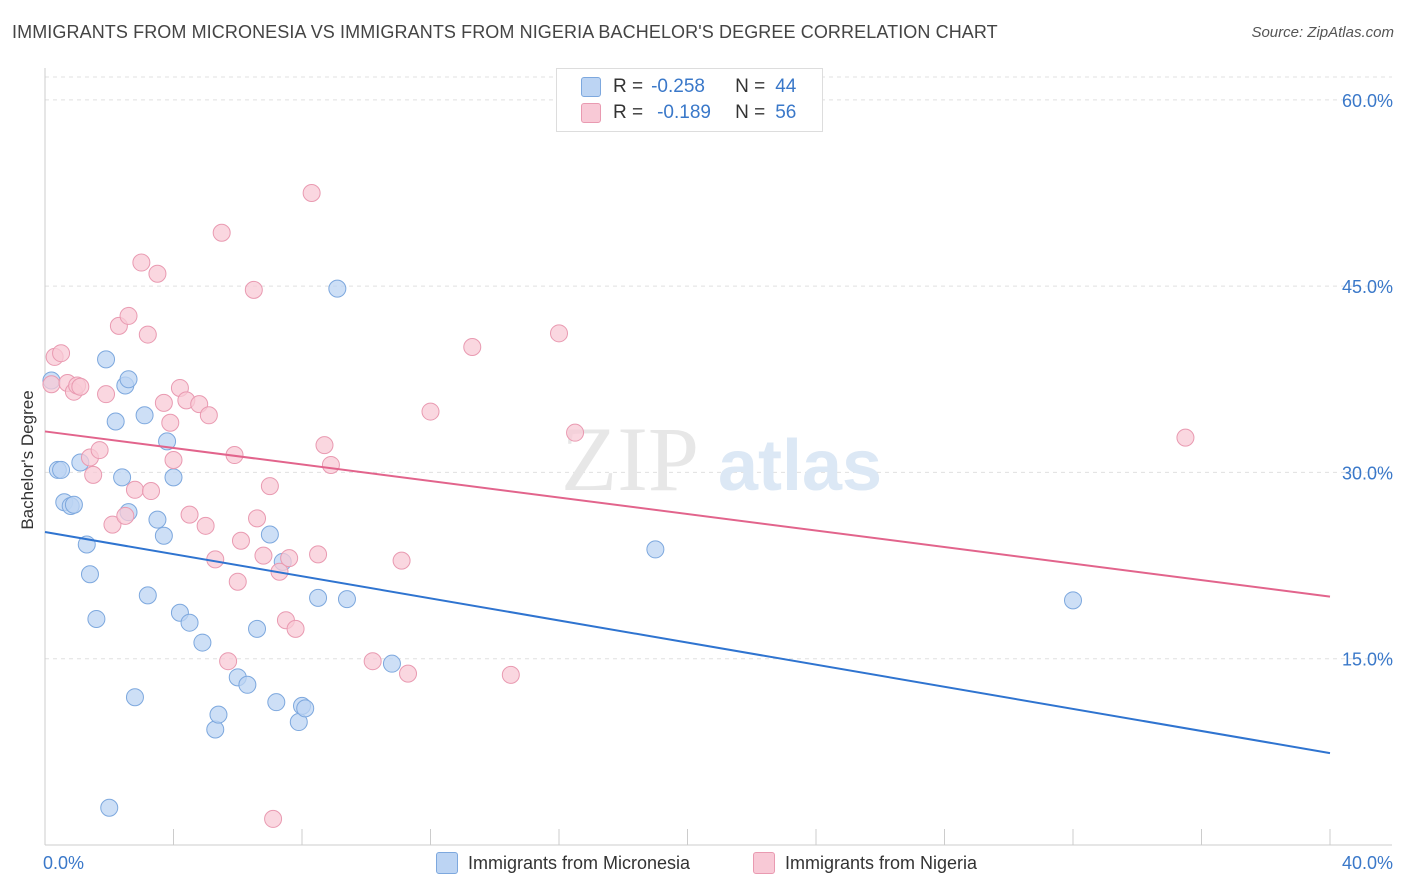 This screenshot has width=1406, height=892. Describe the element at coordinates (591, 87) in the screenshot. I see `micronesia-swatch` at that location.